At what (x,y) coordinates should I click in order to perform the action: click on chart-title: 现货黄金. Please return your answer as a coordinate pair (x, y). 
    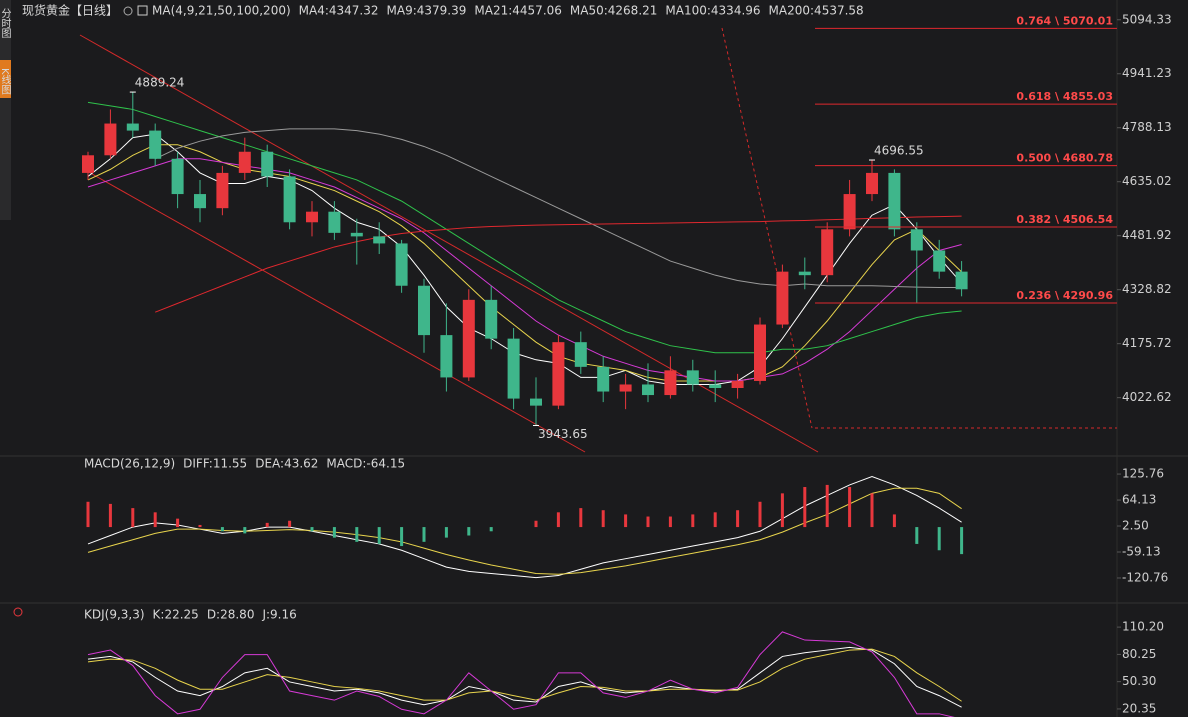
    Looking at the image, I should click on (46, 10).